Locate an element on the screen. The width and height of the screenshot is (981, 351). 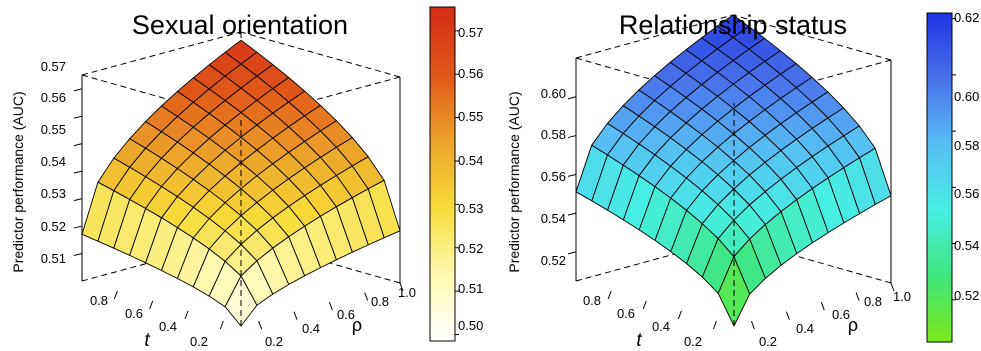
colorbar is located at coordinates (941, 177).